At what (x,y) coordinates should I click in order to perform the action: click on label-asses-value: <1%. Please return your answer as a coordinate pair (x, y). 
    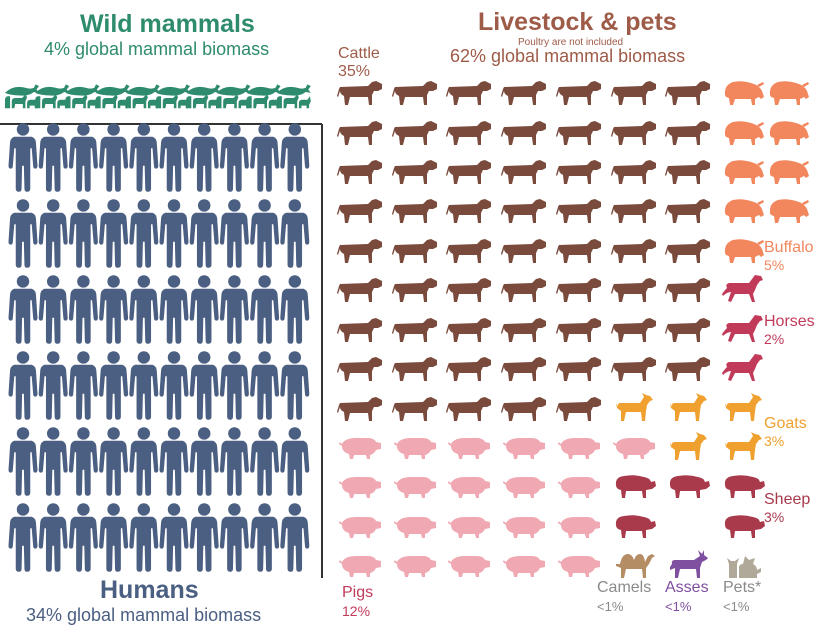
    Looking at the image, I should click on (678, 606).